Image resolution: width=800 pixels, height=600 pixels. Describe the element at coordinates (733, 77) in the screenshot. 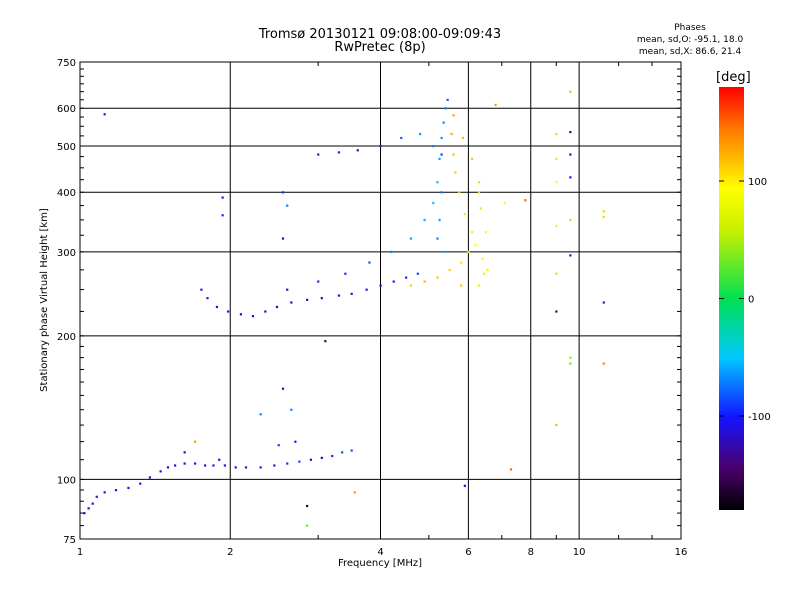

I see `colorbar-title: [deg]` at that location.